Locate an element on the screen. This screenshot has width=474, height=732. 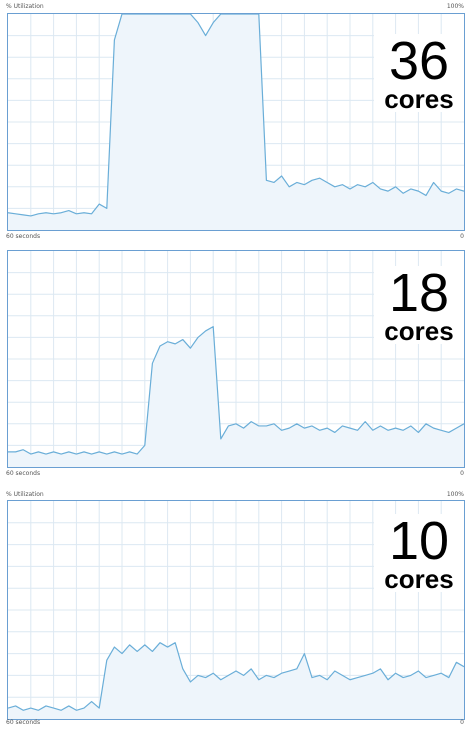
core-count: 18 is located at coordinates (419, 293).